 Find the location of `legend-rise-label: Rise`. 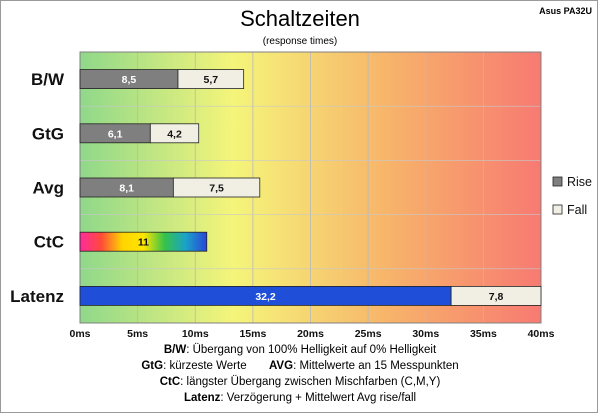

legend-rise-label: Rise is located at coordinates (579, 182).